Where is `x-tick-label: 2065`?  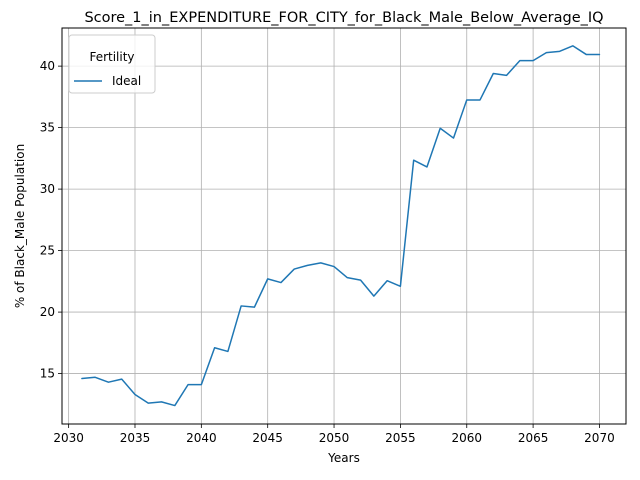 x-tick-label: 2065 is located at coordinates (533, 438).